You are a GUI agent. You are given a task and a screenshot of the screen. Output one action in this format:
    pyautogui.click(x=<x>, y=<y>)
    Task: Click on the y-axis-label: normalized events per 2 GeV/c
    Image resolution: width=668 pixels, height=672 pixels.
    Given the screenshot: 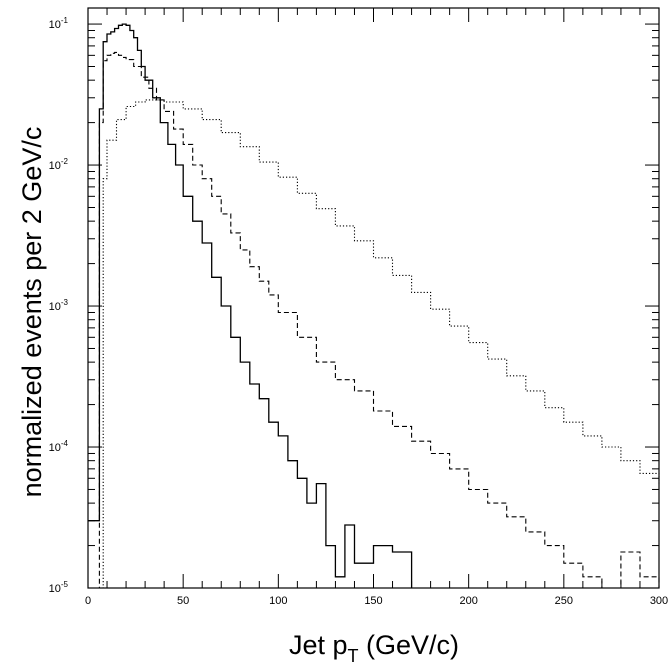 What is the action you would take?
    pyautogui.click(x=32, y=312)
    